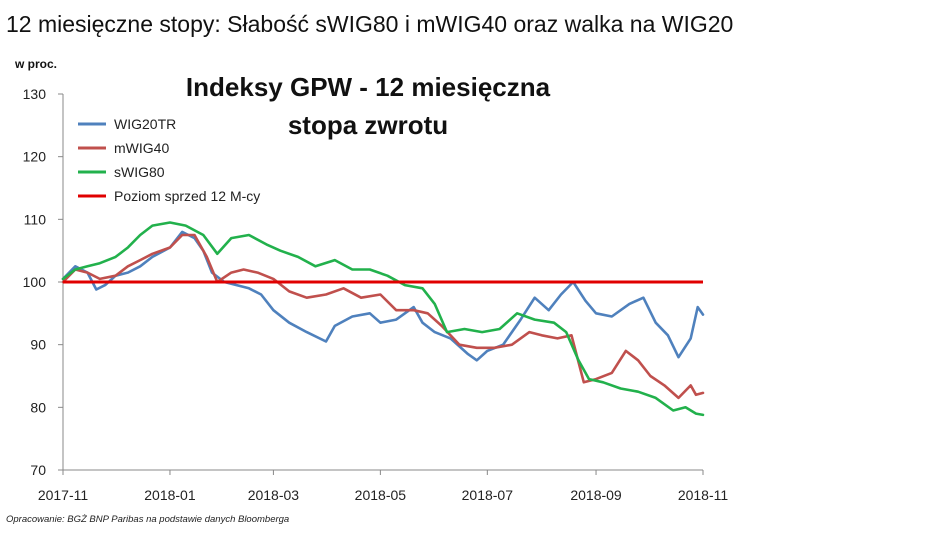  What do you see at coordinates (35, 94) in the screenshot?
I see `y-tick-label: 130` at bounding box center [35, 94].